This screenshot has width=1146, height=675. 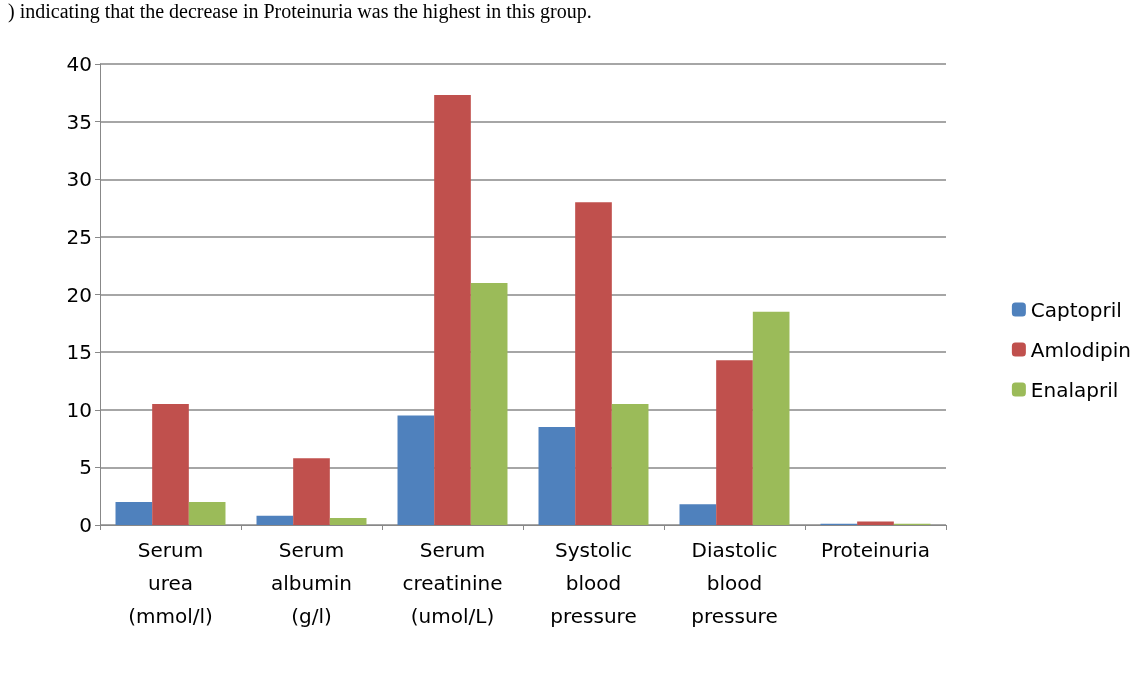 What do you see at coordinates (734, 582) in the screenshot?
I see `x-tick-label: Diastolic blood pressure` at bounding box center [734, 582].